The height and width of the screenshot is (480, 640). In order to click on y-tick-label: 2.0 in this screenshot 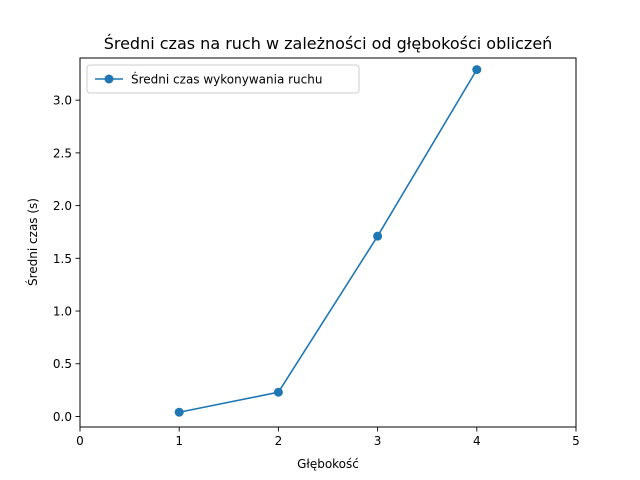, I will do `click(62, 206)`.